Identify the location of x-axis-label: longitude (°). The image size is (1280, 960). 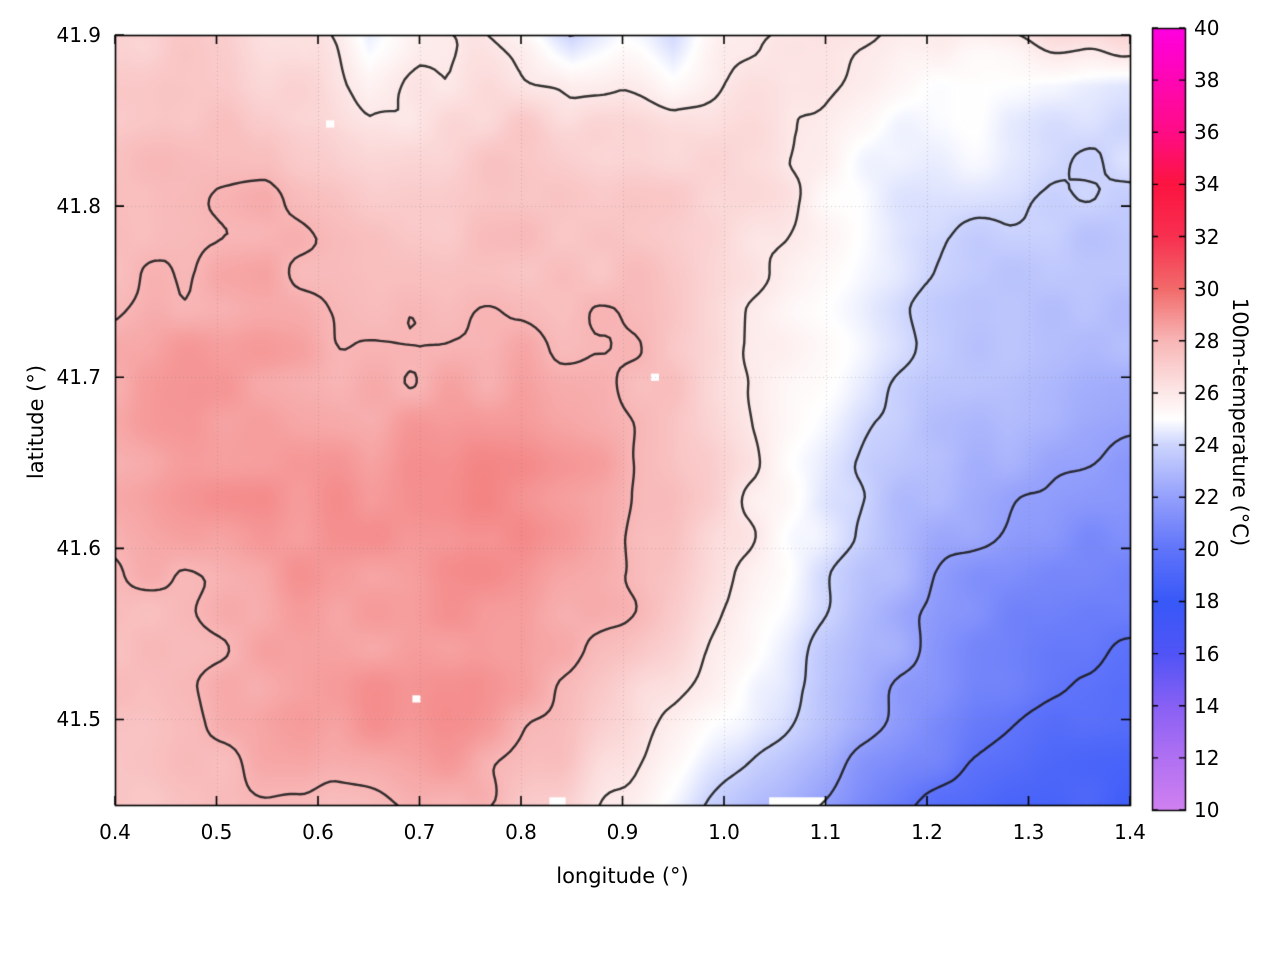
(622, 876).